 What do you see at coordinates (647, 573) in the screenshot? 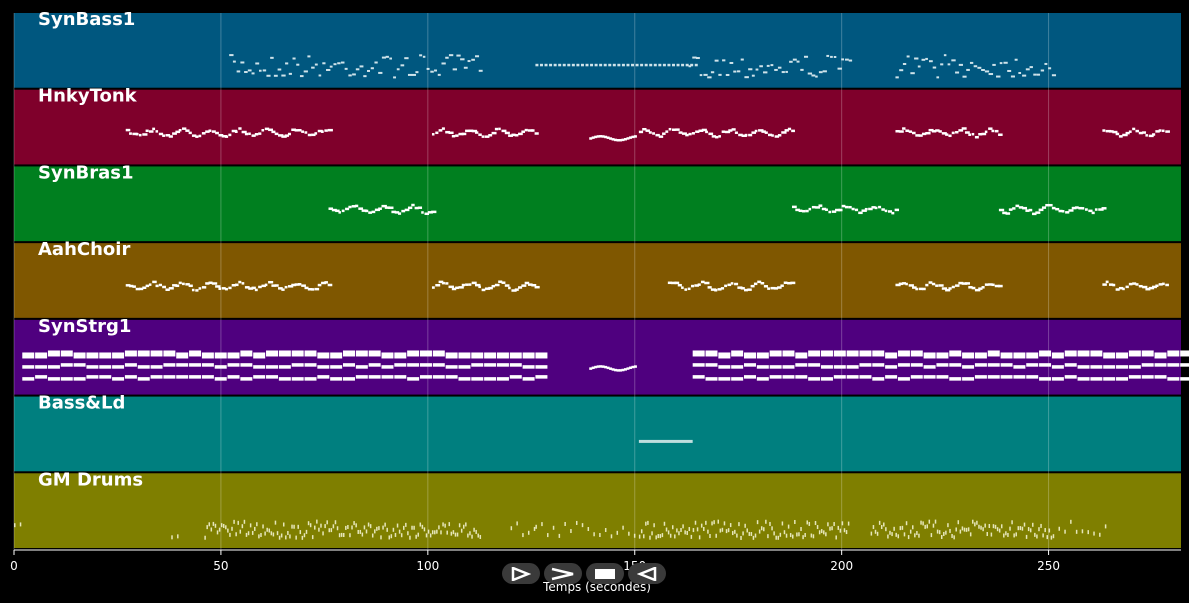
I see `play-back-button` at bounding box center [647, 573].